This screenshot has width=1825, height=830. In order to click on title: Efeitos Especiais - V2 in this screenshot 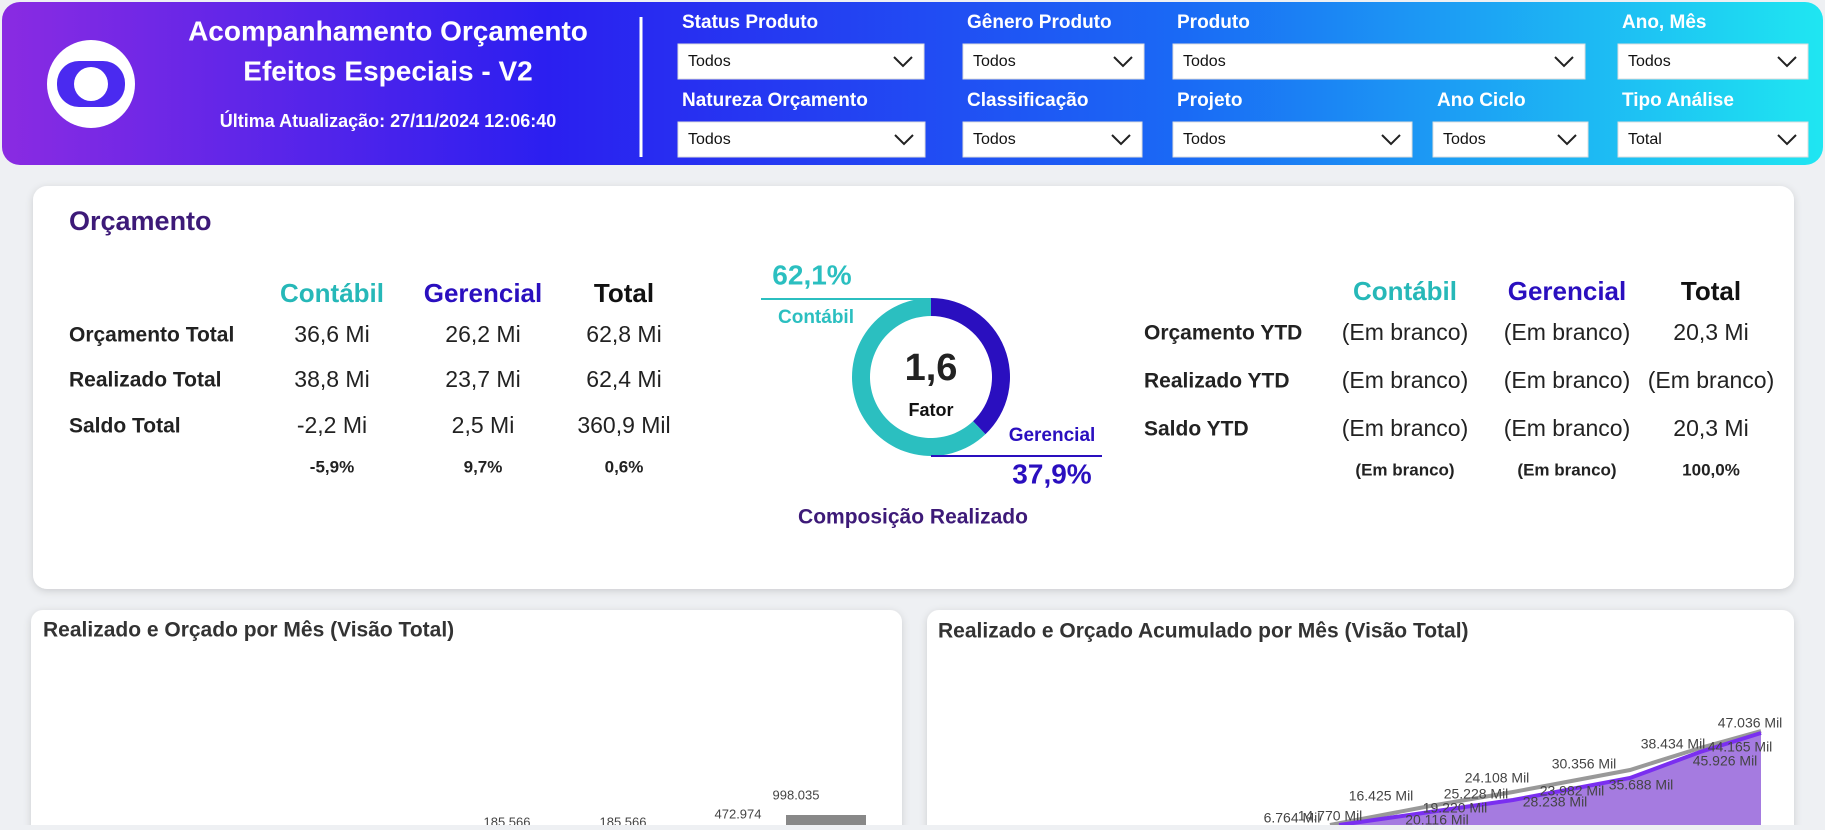, I will do `click(387, 70)`.